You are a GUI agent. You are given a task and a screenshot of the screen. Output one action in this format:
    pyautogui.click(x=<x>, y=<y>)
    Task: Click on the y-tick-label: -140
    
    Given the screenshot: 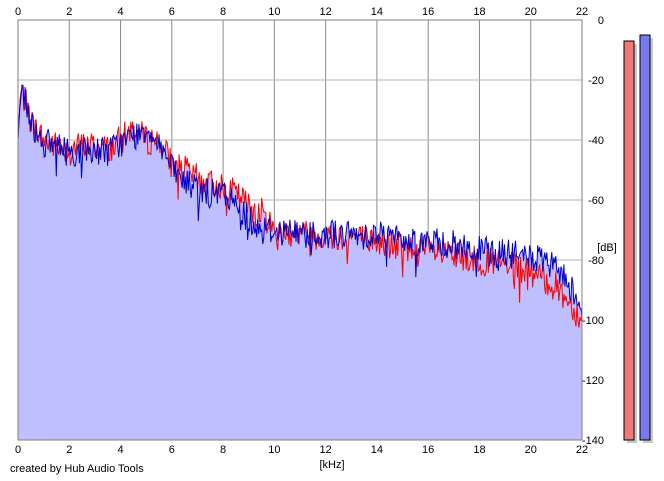 What is the action you would take?
    pyautogui.click(x=593, y=441)
    